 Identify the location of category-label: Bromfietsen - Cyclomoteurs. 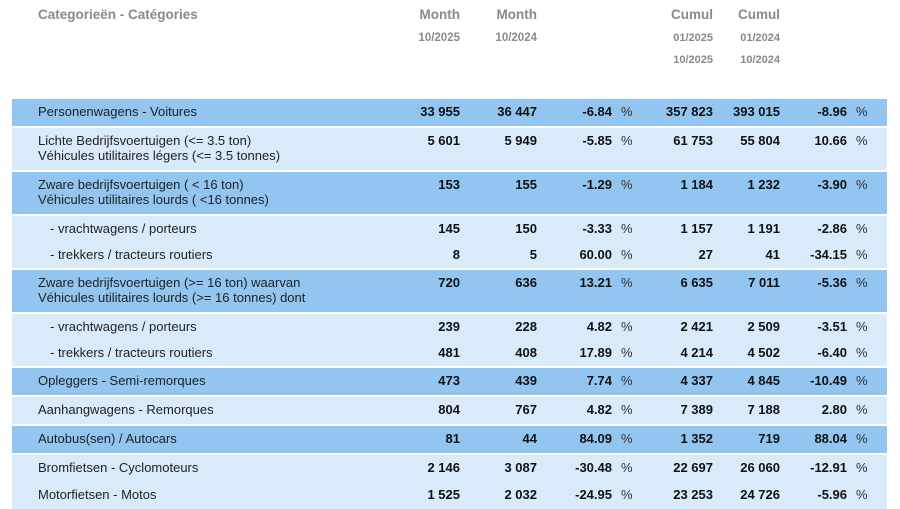
(118, 468).